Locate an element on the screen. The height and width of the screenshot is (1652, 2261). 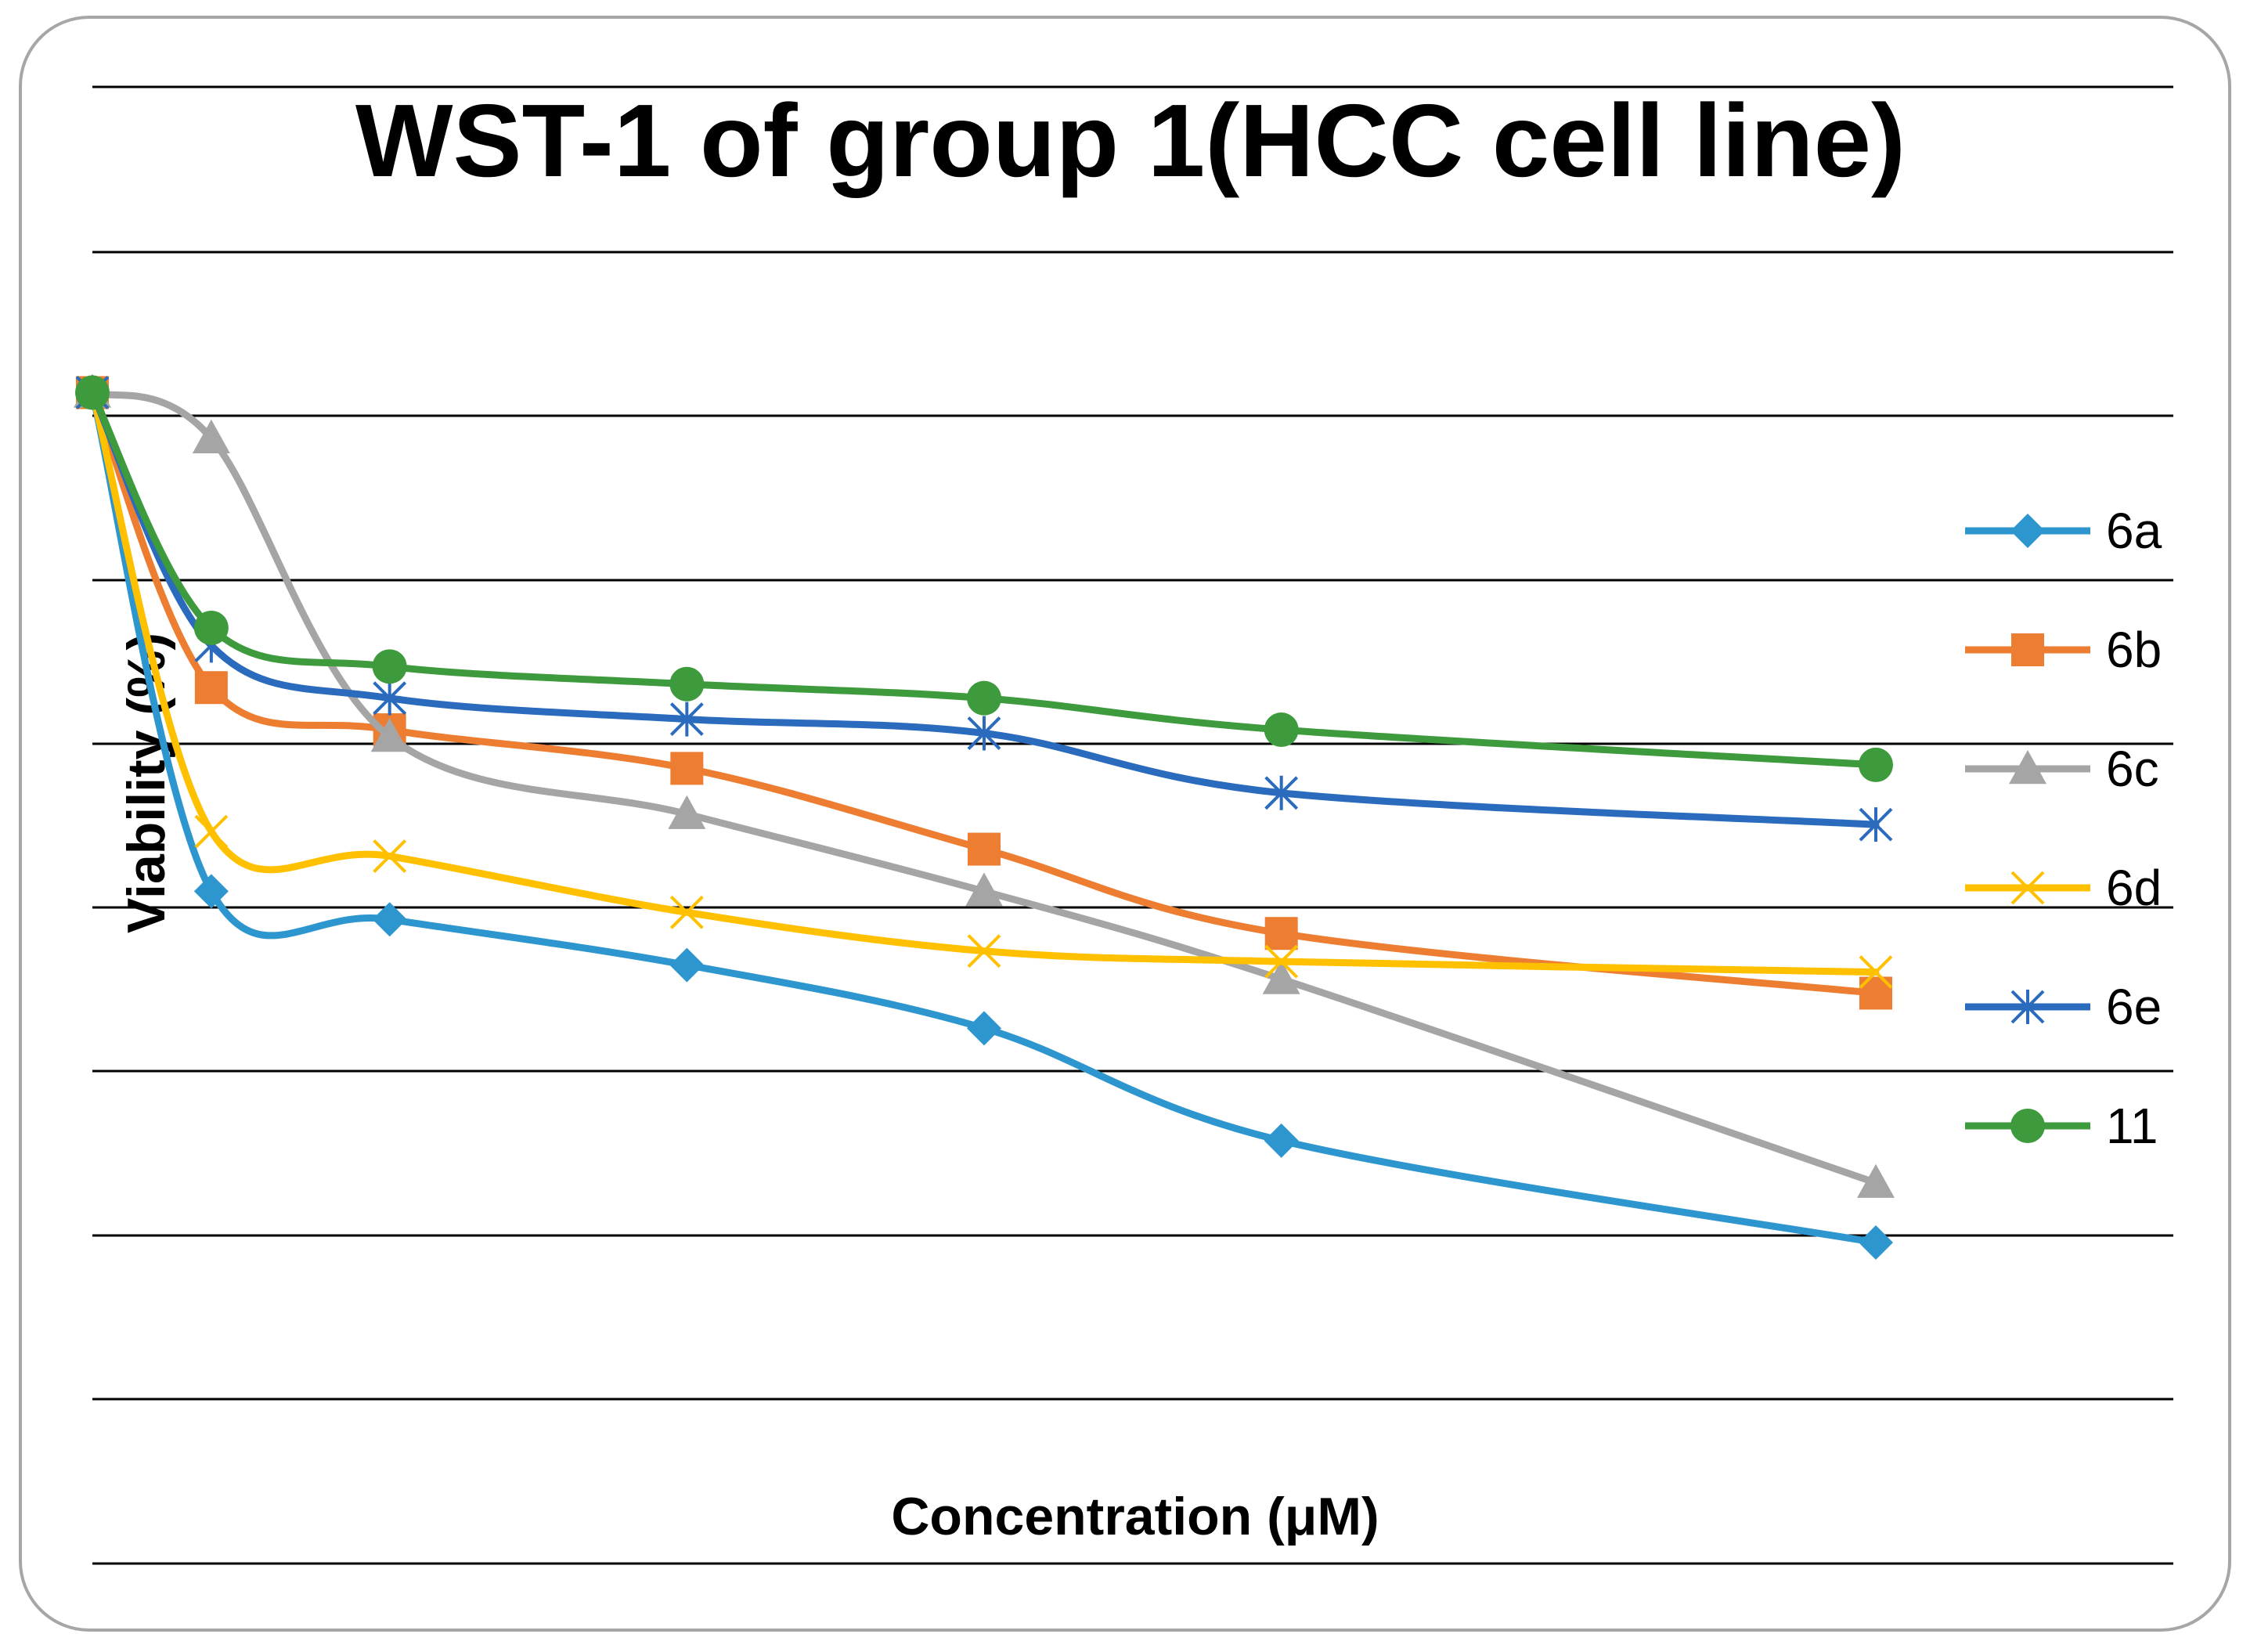
legend-item-6b: 6b is located at coordinates (2063, 650).